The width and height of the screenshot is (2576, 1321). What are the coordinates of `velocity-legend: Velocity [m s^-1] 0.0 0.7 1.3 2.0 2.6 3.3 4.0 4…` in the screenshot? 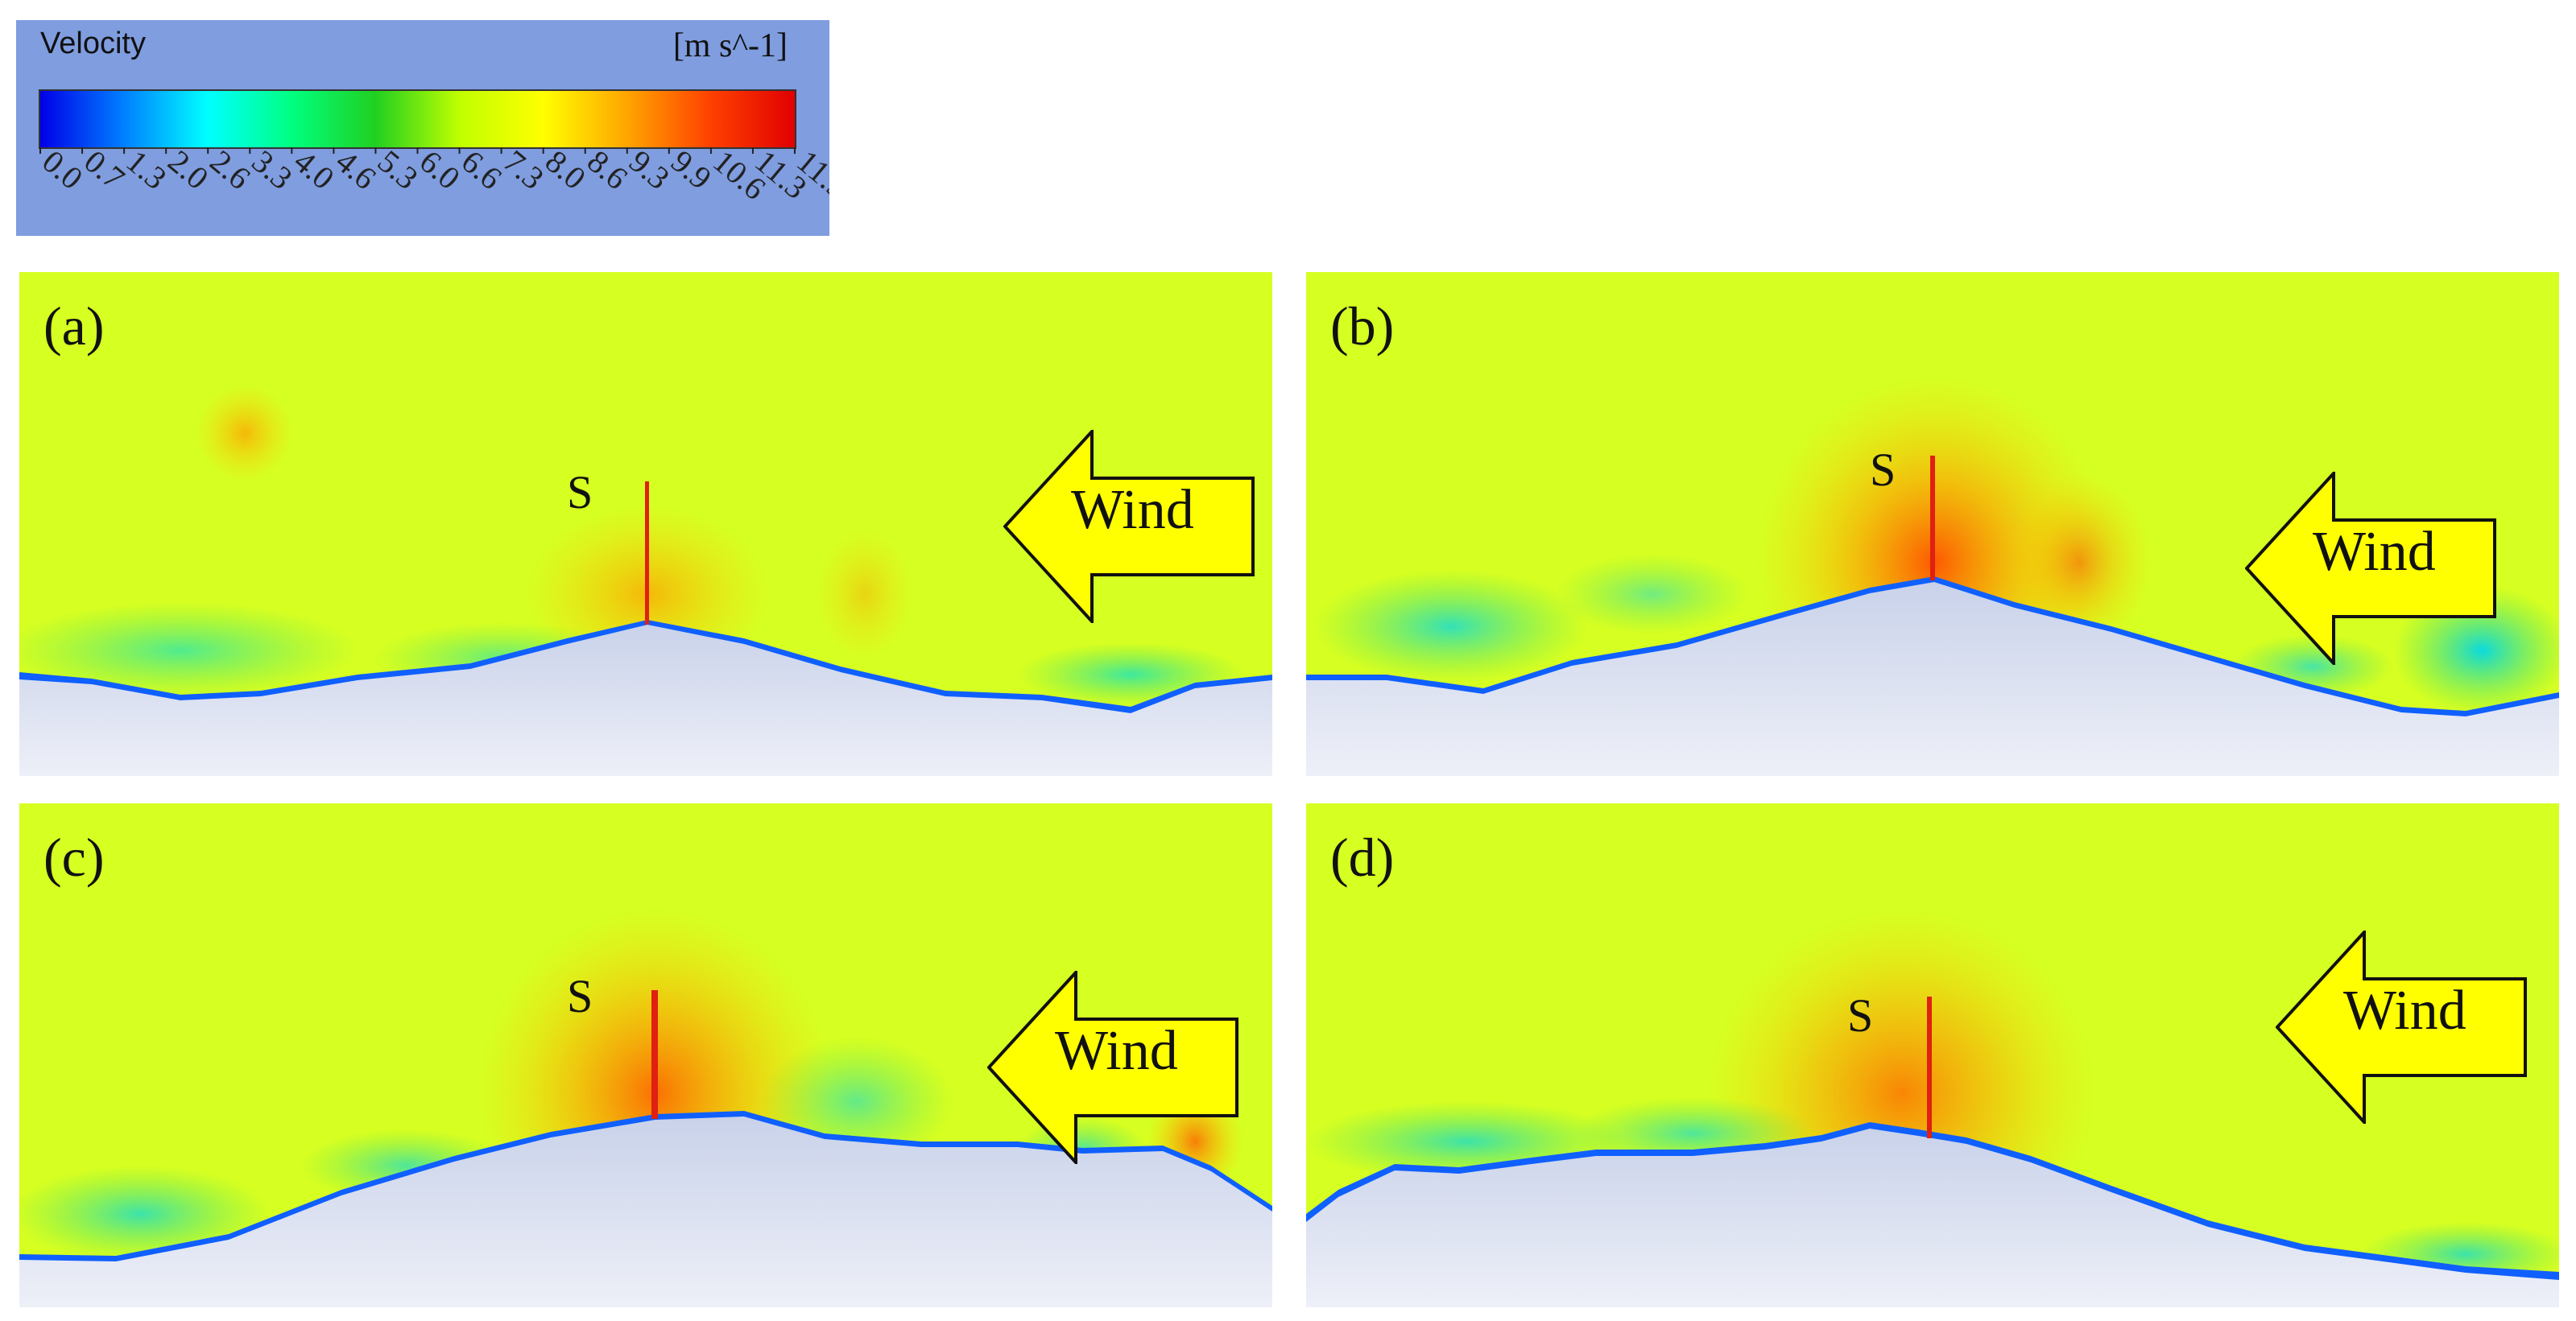 It's located at (422, 128).